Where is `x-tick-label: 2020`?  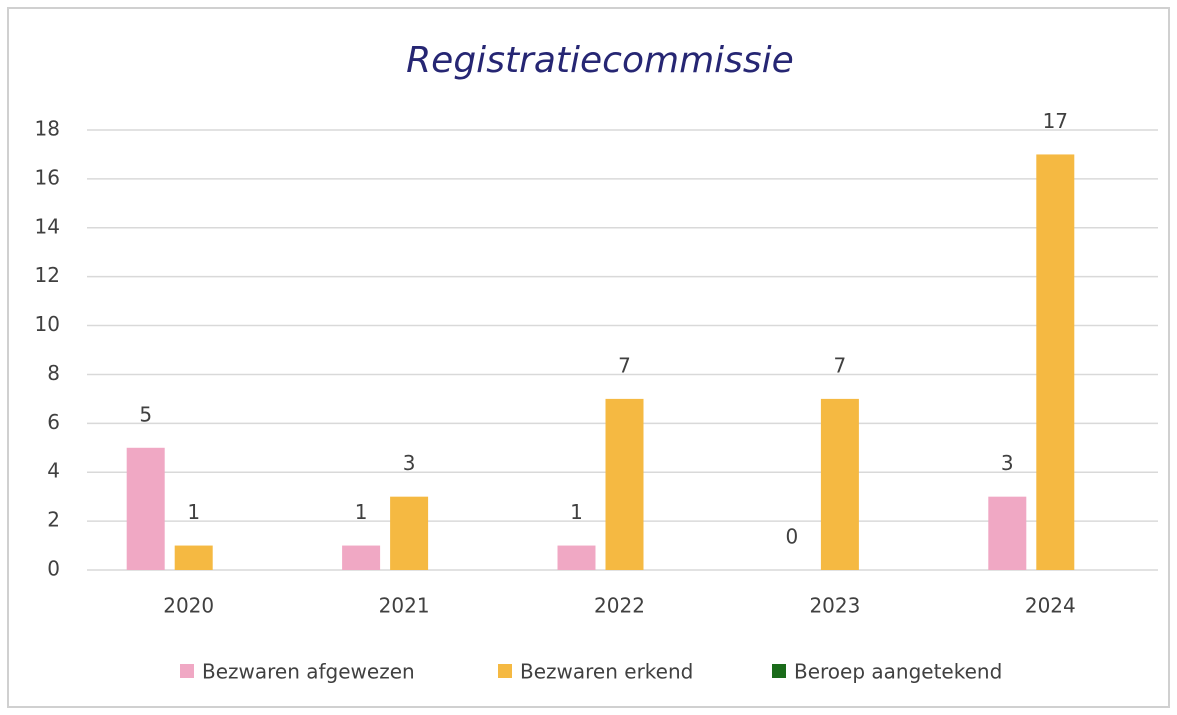 x-tick-label: 2020 is located at coordinates (188, 606).